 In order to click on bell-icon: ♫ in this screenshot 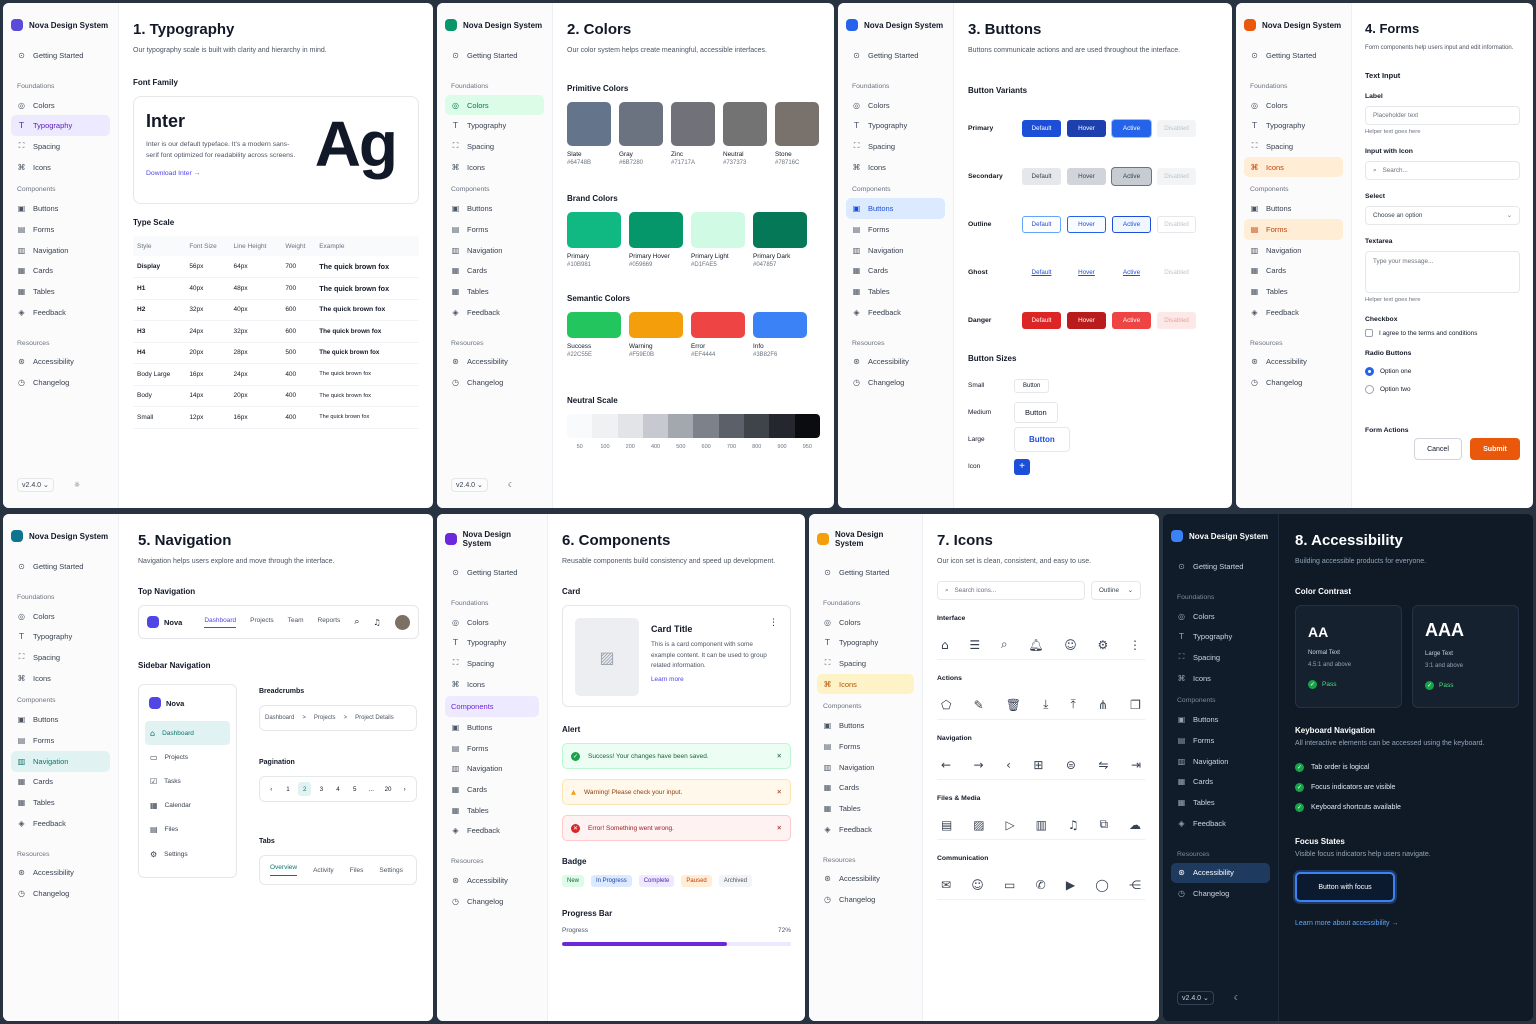, I will do `click(377, 622)`.